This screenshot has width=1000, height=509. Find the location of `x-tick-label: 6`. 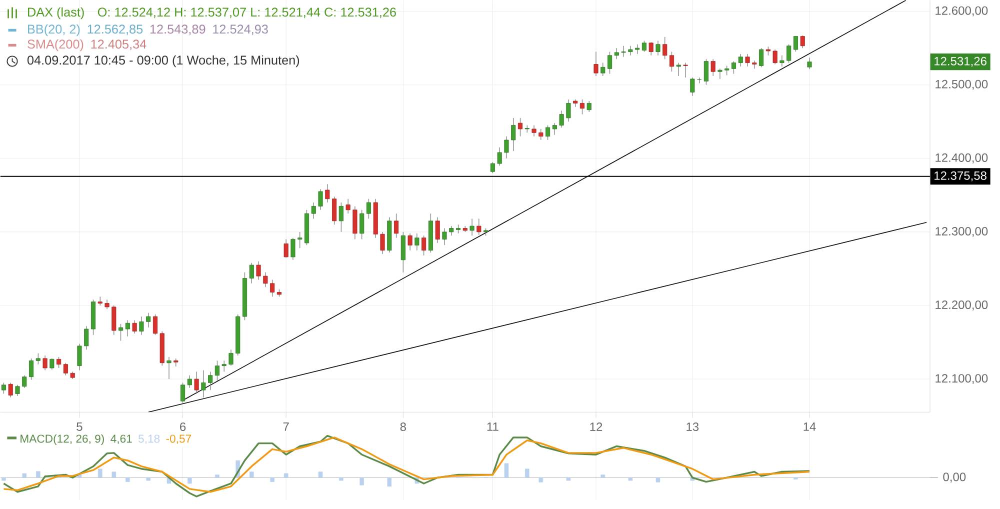

x-tick-label: 6 is located at coordinates (183, 426).